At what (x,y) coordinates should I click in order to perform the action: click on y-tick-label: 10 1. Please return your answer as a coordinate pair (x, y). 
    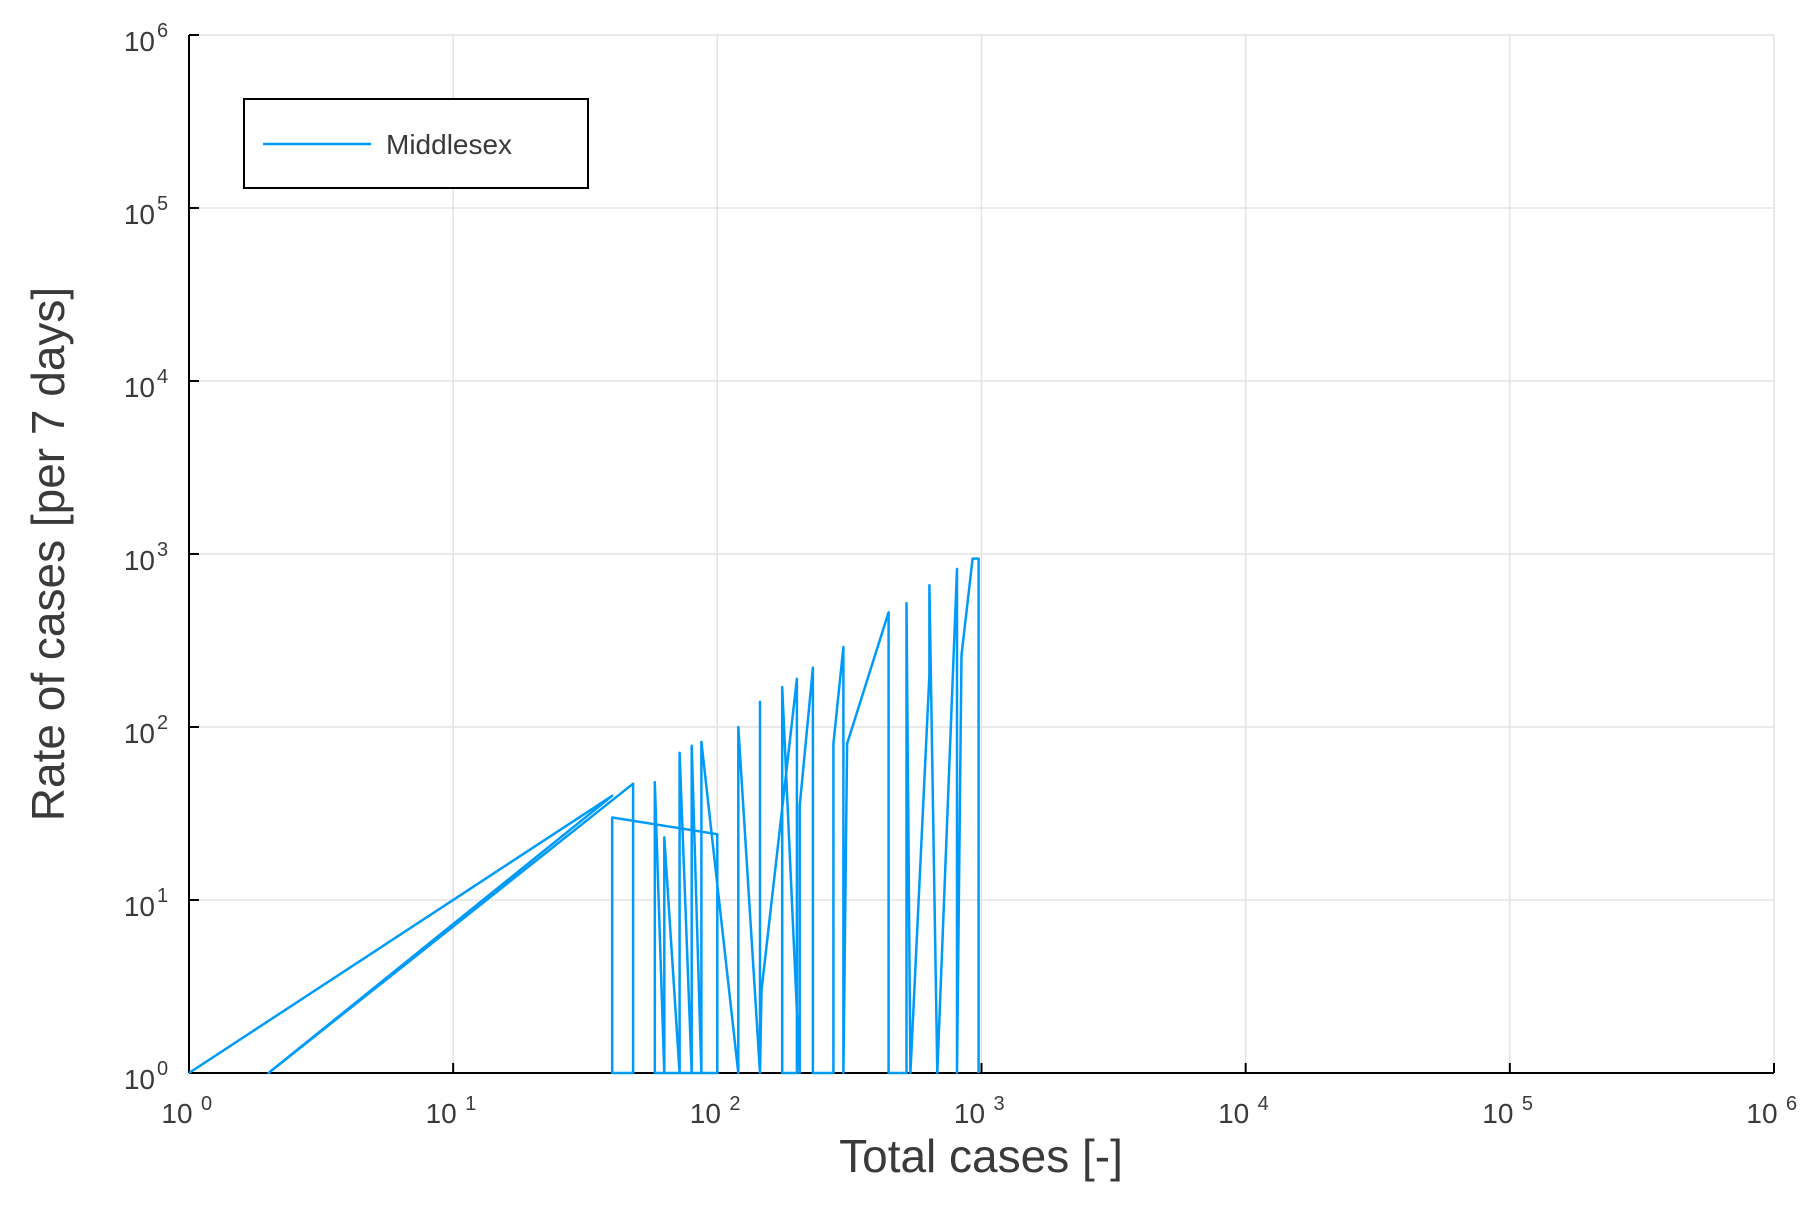
    Looking at the image, I should click on (146, 903).